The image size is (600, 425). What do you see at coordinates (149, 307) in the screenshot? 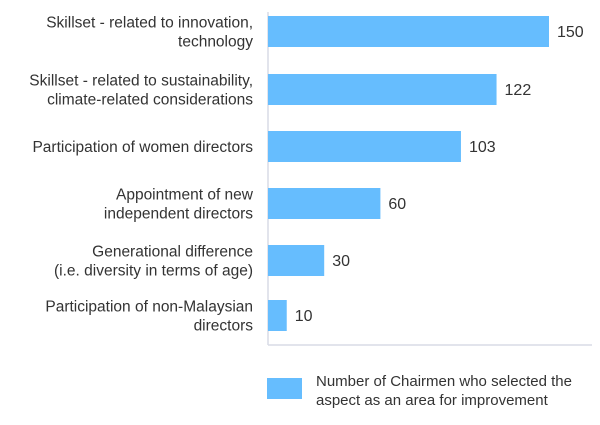
I see `category-label: Participation of non-Malaysian` at bounding box center [149, 307].